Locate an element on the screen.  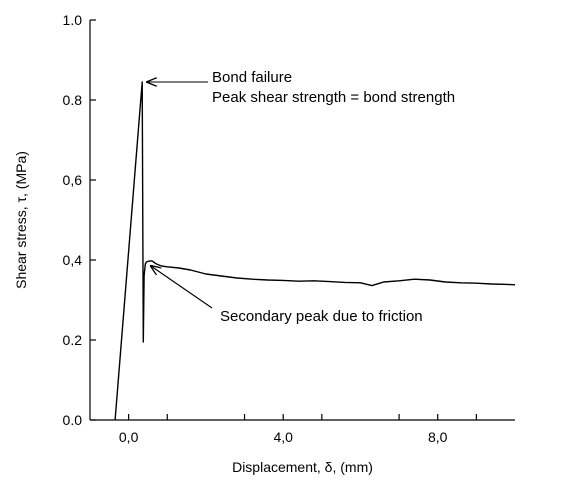
y-tick-label: 0.0 is located at coordinates (73, 420).